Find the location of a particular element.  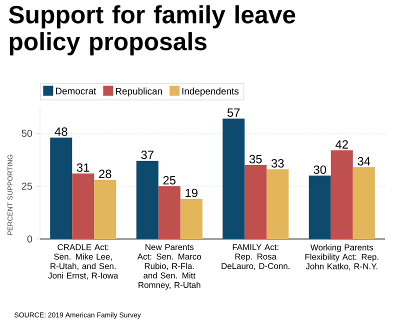

data-label: 42 is located at coordinates (342, 144).